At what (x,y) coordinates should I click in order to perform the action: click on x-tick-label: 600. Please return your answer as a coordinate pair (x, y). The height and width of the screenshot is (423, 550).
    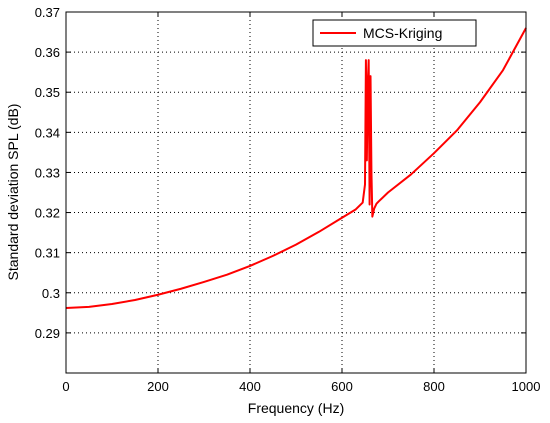
    Looking at the image, I should click on (342, 386).